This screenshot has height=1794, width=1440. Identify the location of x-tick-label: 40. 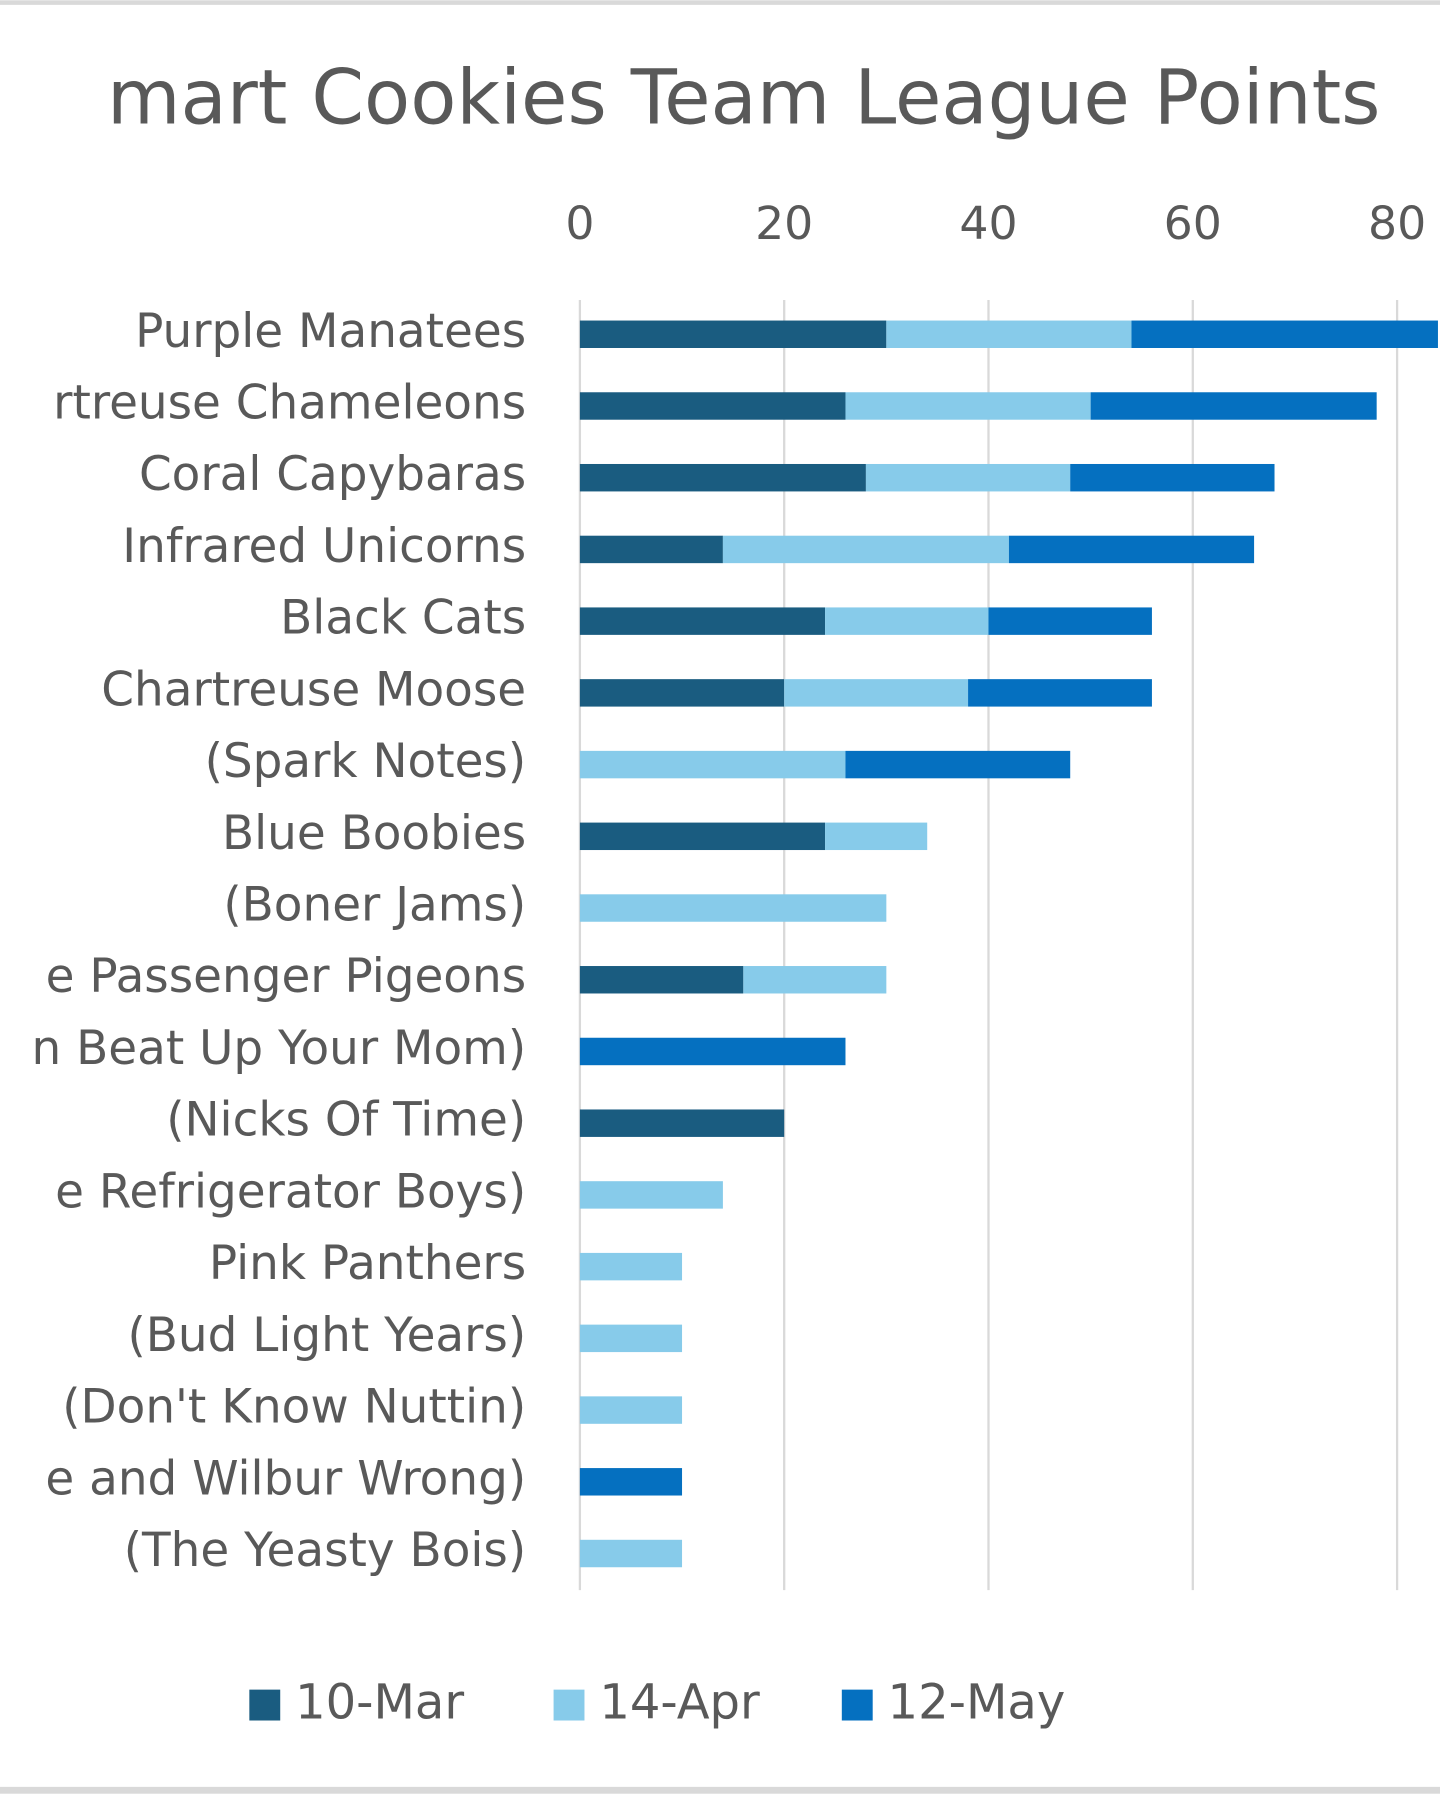
(988, 223).